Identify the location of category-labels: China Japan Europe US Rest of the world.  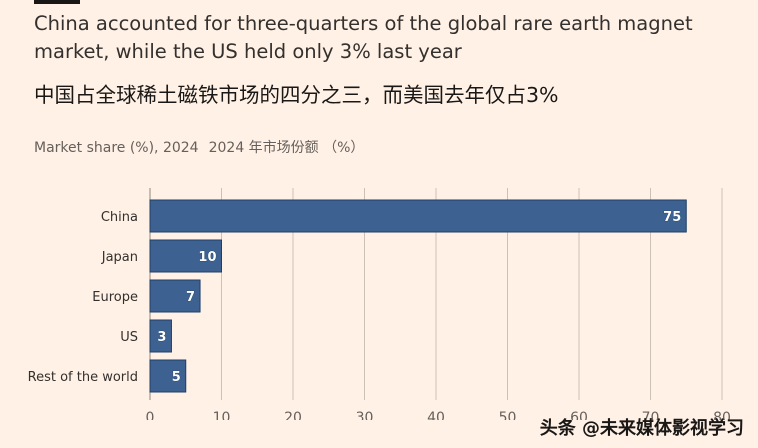
(83, 297).